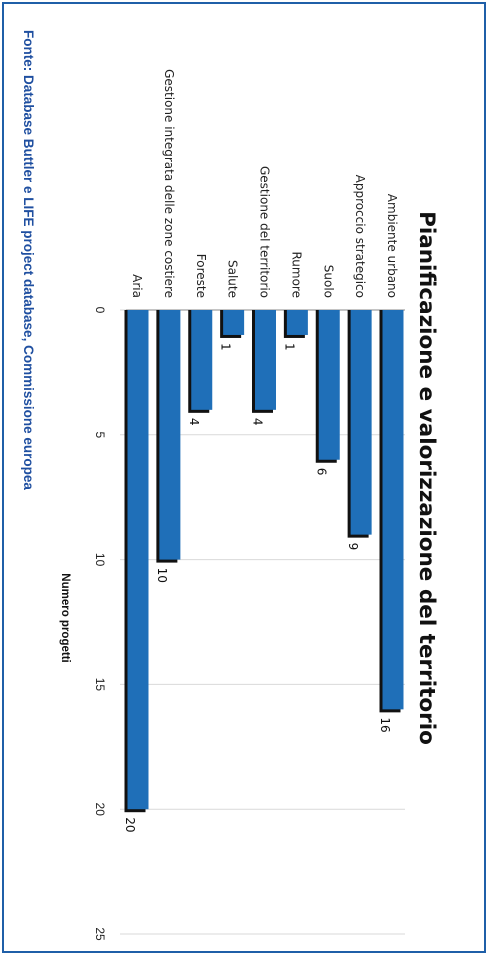  What do you see at coordinates (201, 276) in the screenshot?
I see `category-label: Foreste` at bounding box center [201, 276].